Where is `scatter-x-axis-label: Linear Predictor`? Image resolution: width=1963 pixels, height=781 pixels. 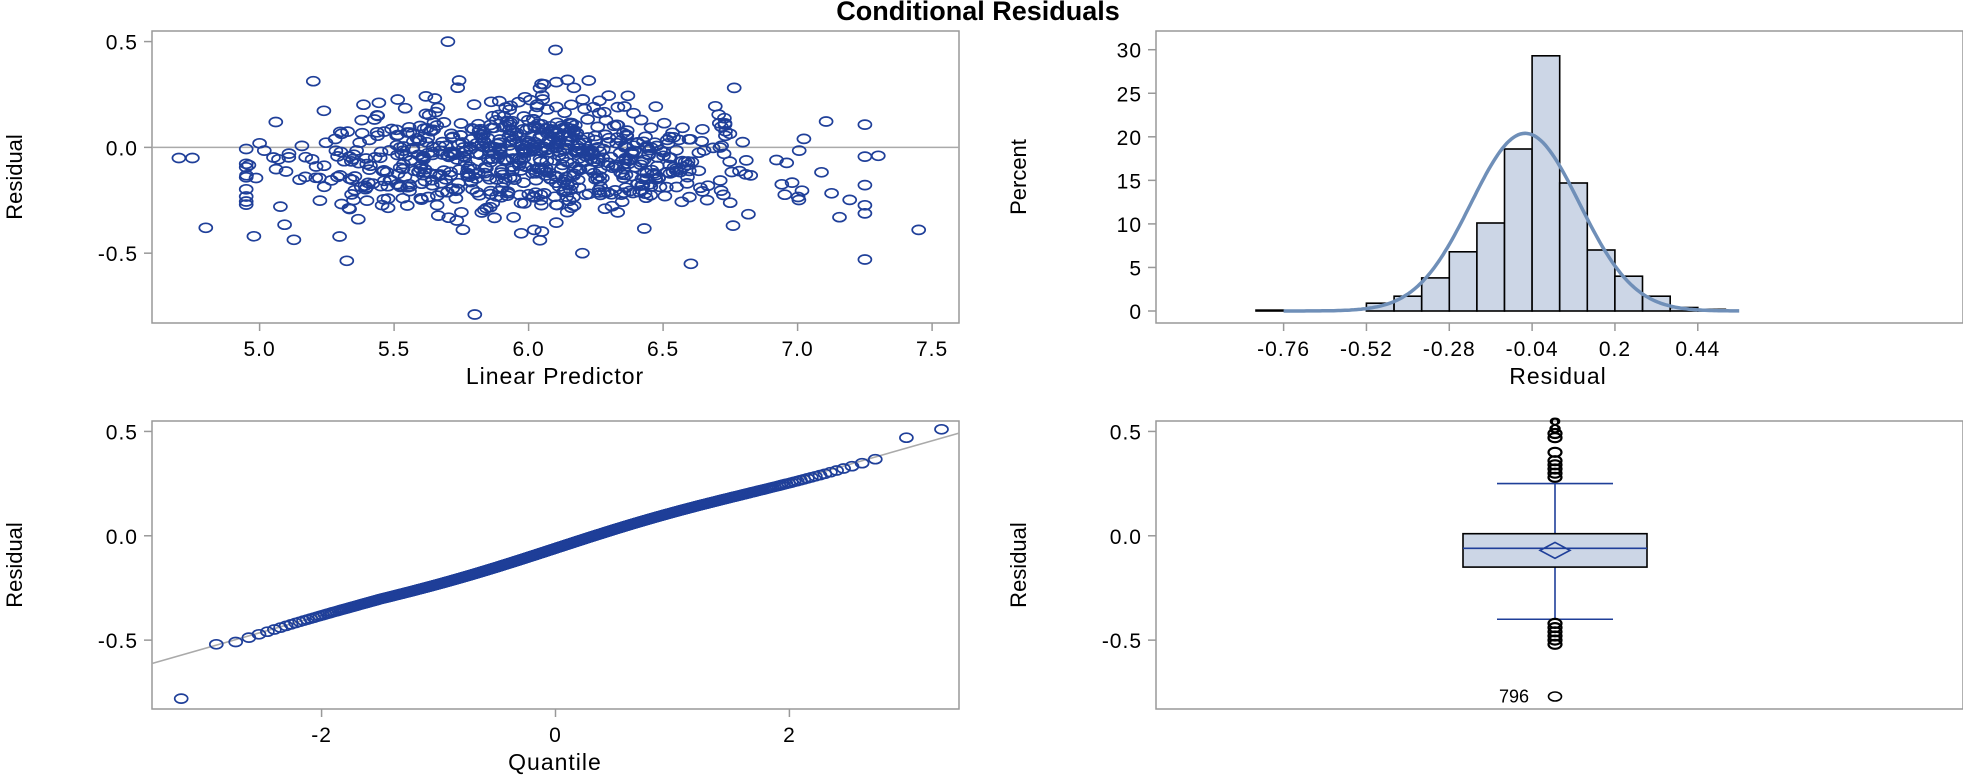 scatter-x-axis-label: Linear Predictor is located at coordinates (555, 376).